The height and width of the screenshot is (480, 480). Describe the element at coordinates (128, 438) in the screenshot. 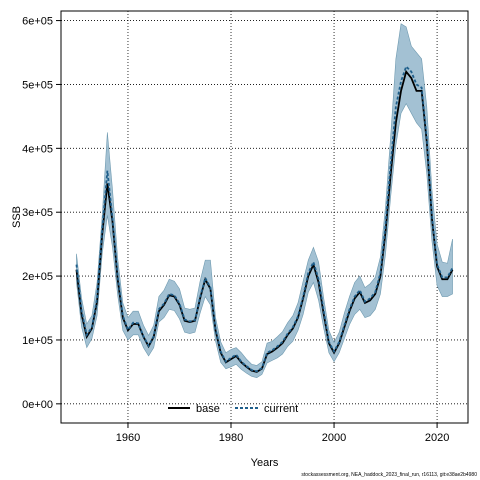

I see `x-tick-label: 1960` at that location.